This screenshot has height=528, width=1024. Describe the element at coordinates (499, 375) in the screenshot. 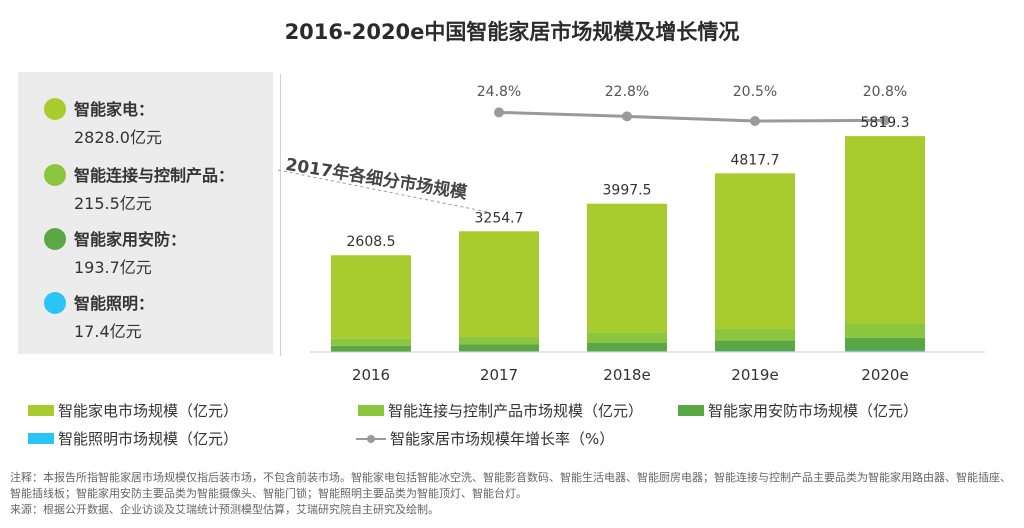

I see `x-tick-label: 2017` at that location.